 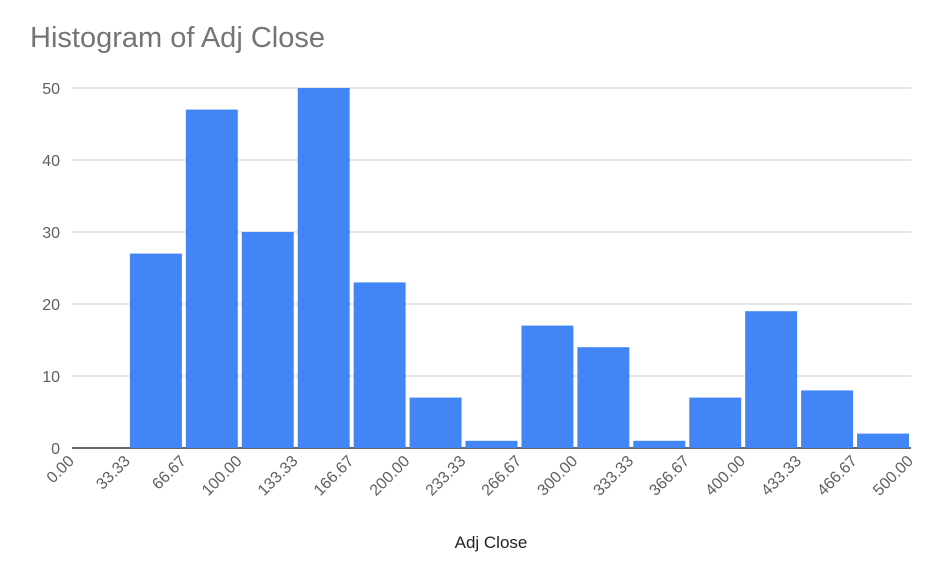 I want to click on y-tick-label: 0, so click(x=55, y=449).